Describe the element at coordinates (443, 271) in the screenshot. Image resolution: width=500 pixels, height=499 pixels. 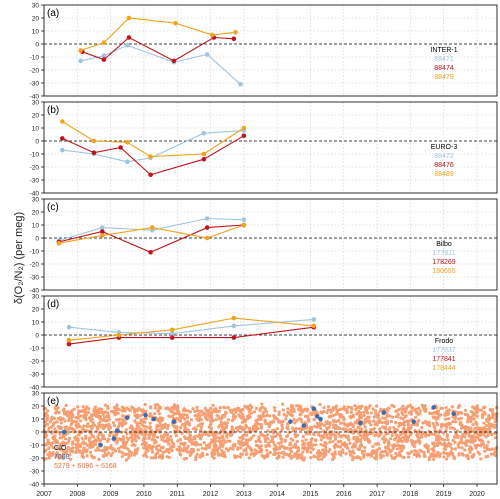
I see `legend-entry: 180655` at that location.